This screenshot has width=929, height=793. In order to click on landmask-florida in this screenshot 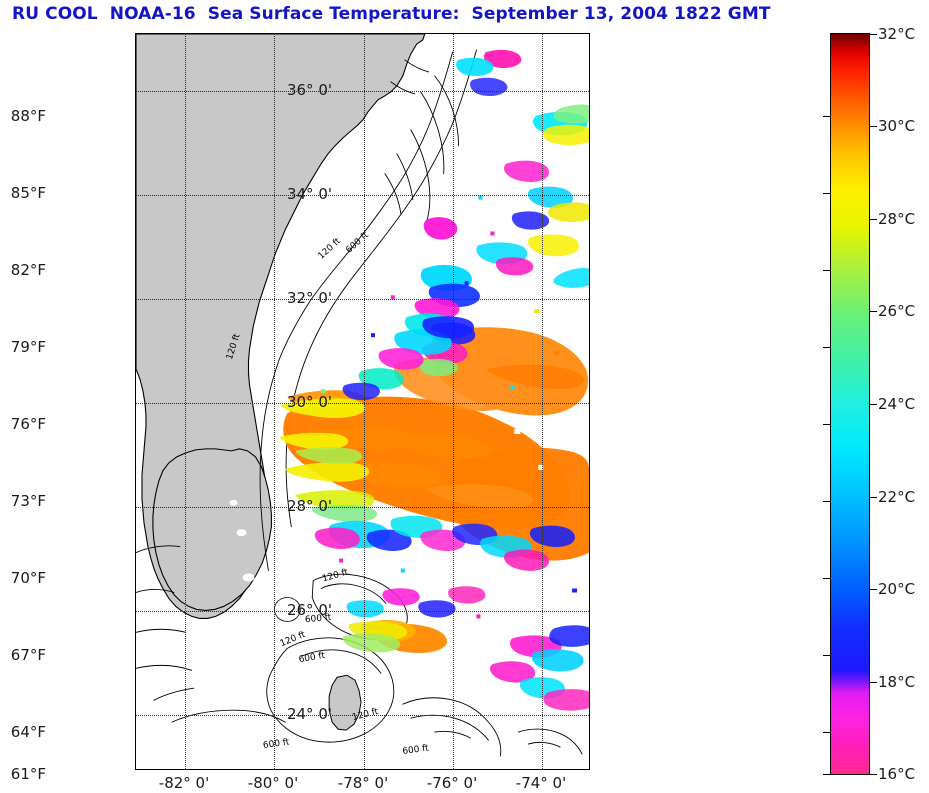, I will do `click(212, 529)`.